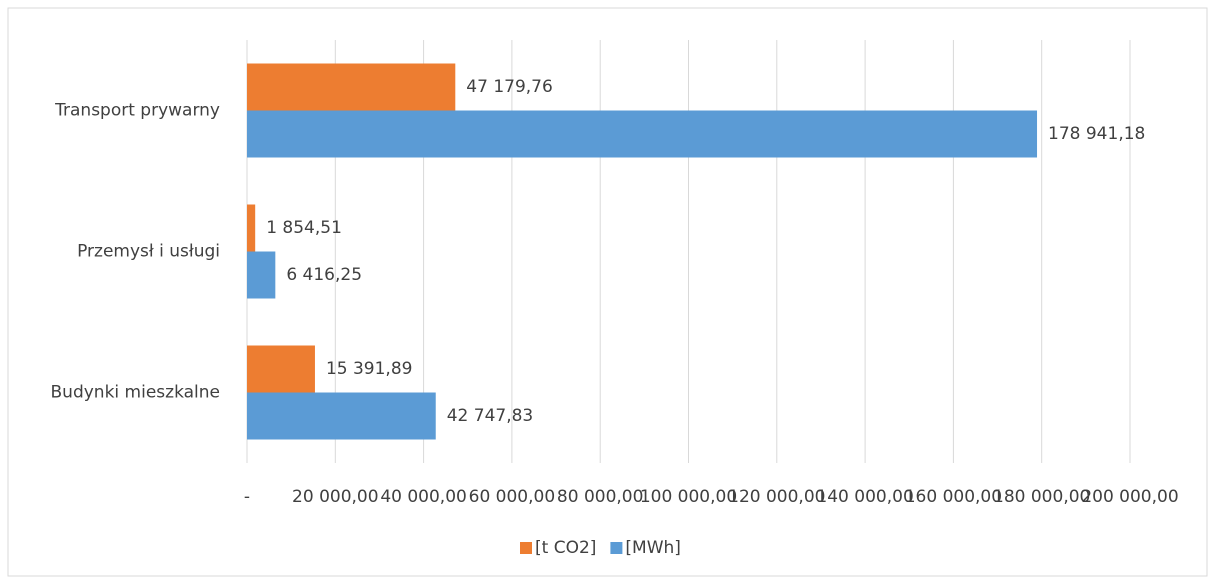 Image resolution: width=1208 pixels, height=577 pixels. Describe the element at coordinates (864, 497) in the screenshot. I see `x-tick-label: 140 000,00` at that location.